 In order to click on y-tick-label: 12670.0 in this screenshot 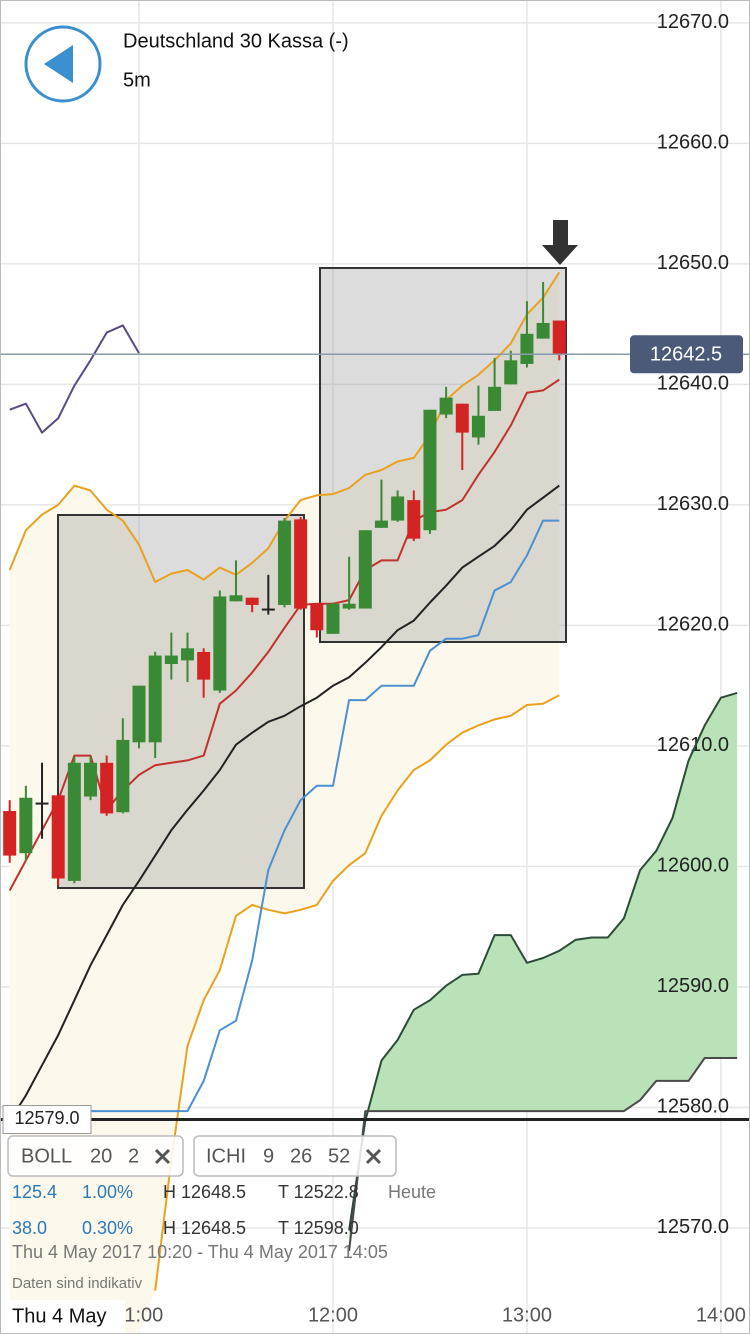, I will do `click(693, 22)`.